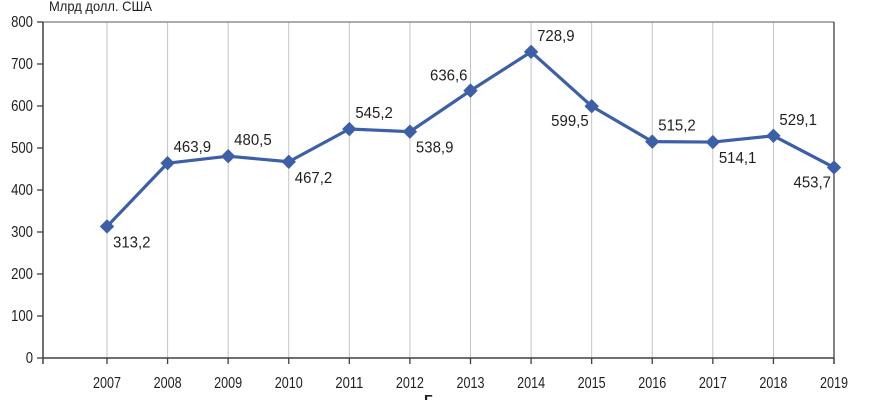 The image size is (870, 400). I want to click on value-label: 467,2, so click(314, 178).